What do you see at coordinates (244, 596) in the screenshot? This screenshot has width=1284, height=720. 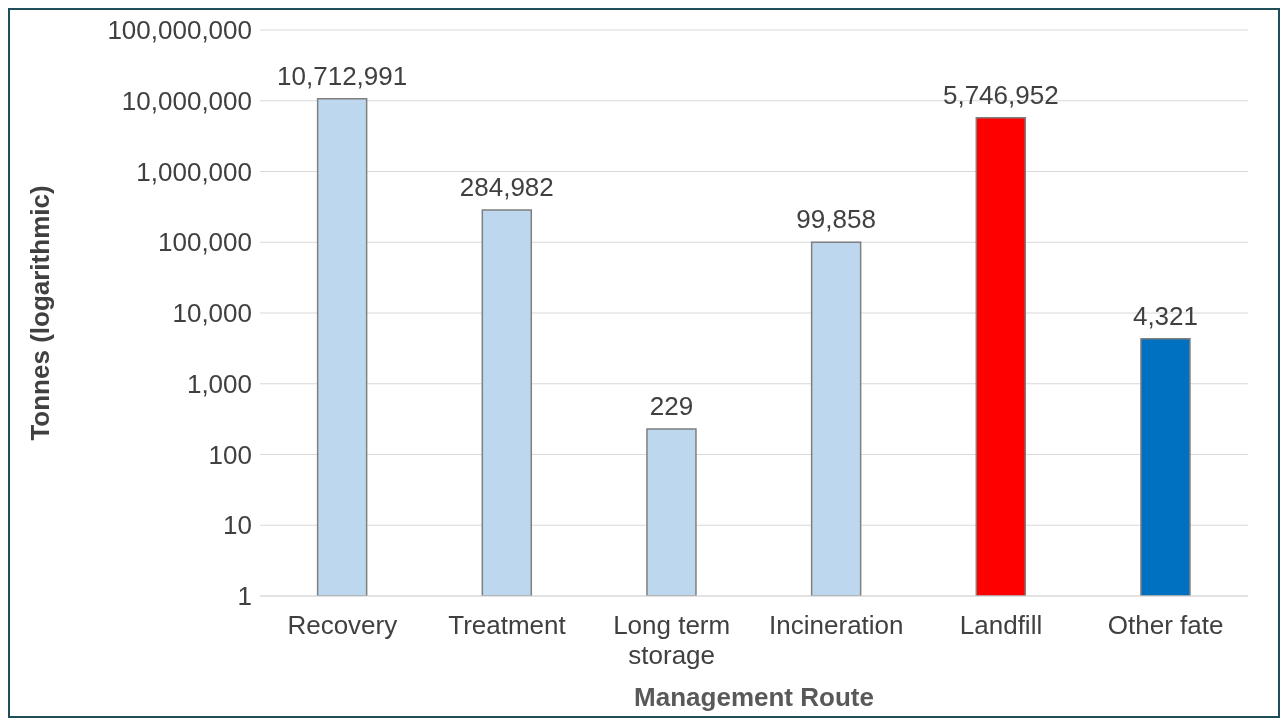 I see `y-tick-label: 1` at bounding box center [244, 596].